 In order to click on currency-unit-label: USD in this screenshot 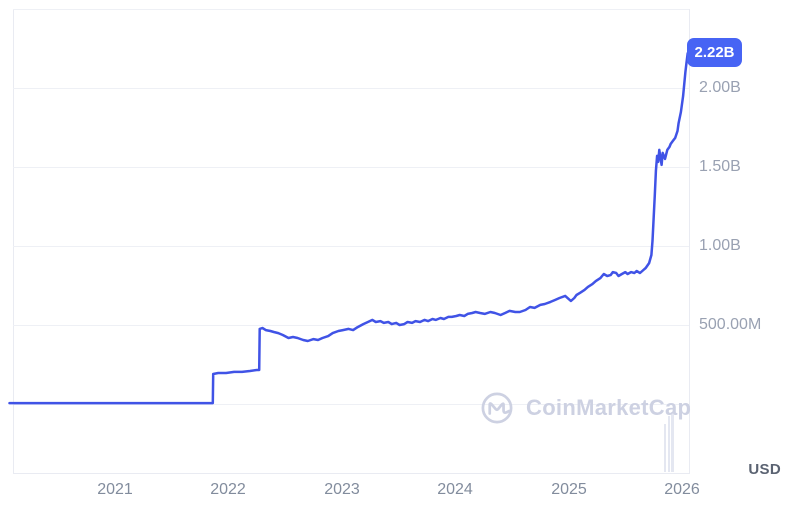, I will do `click(764, 469)`.